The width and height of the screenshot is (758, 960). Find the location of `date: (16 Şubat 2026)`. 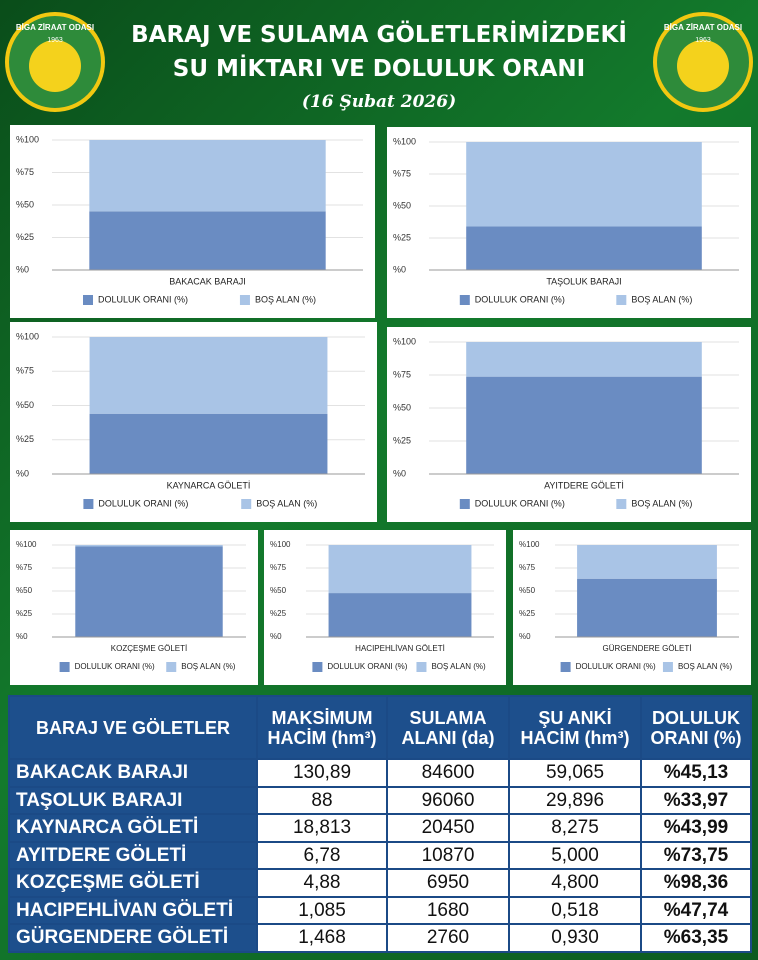

date: (16 Şubat 2026) is located at coordinates (379, 102).